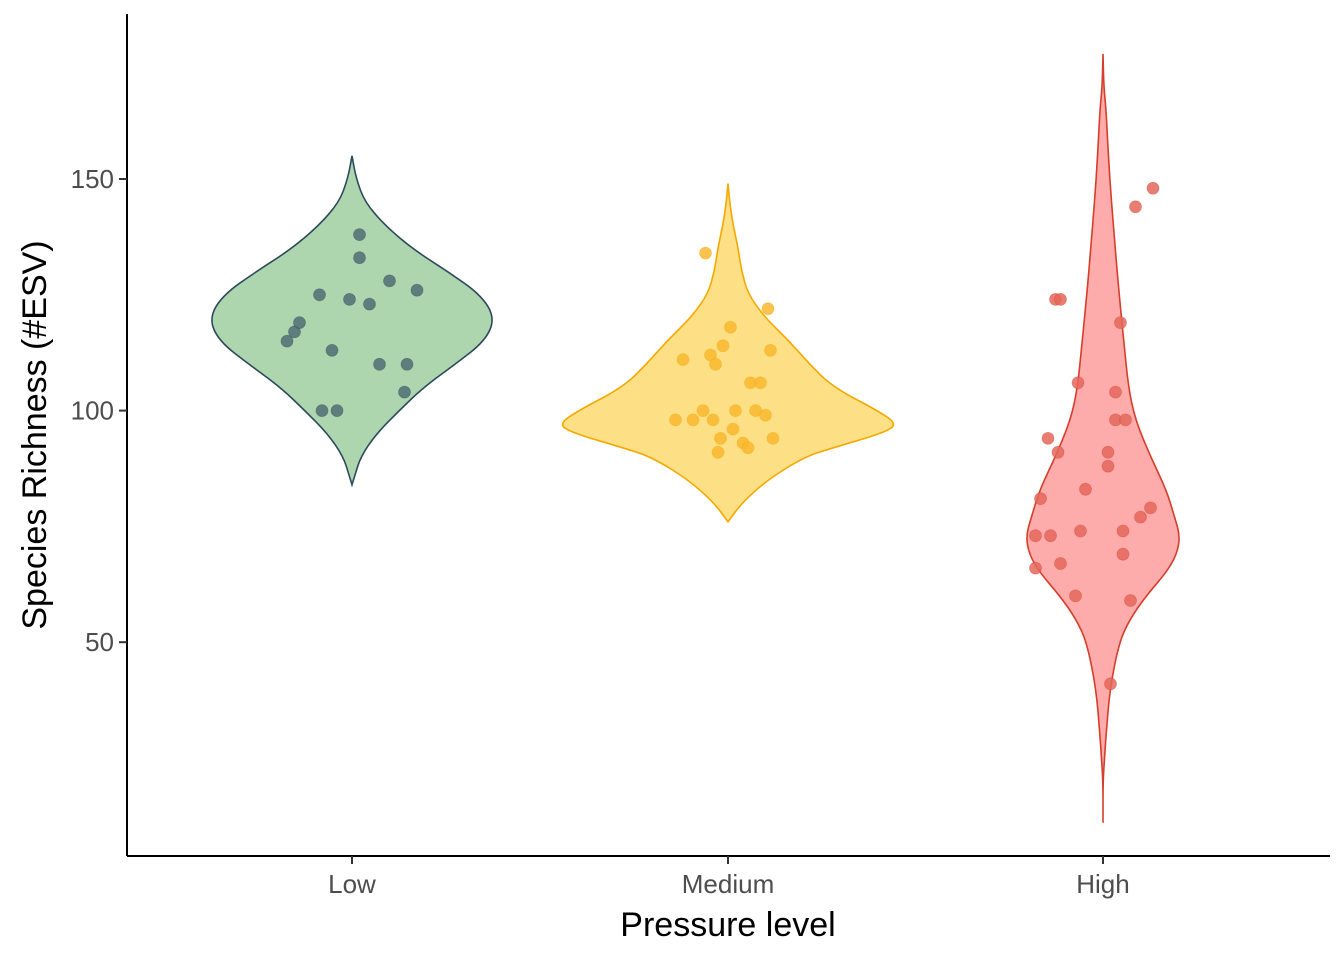 The image size is (1344, 960). Describe the element at coordinates (1102, 884) in the screenshot. I see `x-tick-label-high: High` at that location.